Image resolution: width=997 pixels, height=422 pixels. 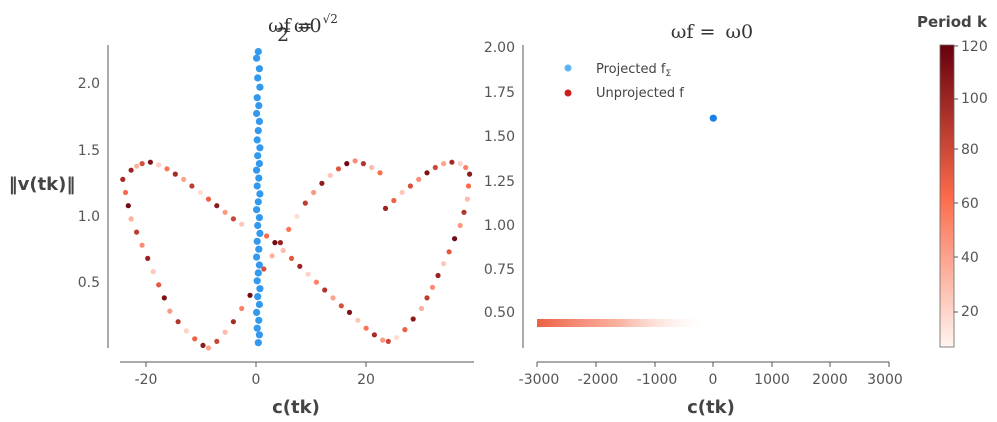 What do you see at coordinates (89, 283) in the screenshot?
I see `left-y-tick: 0.5` at bounding box center [89, 283].